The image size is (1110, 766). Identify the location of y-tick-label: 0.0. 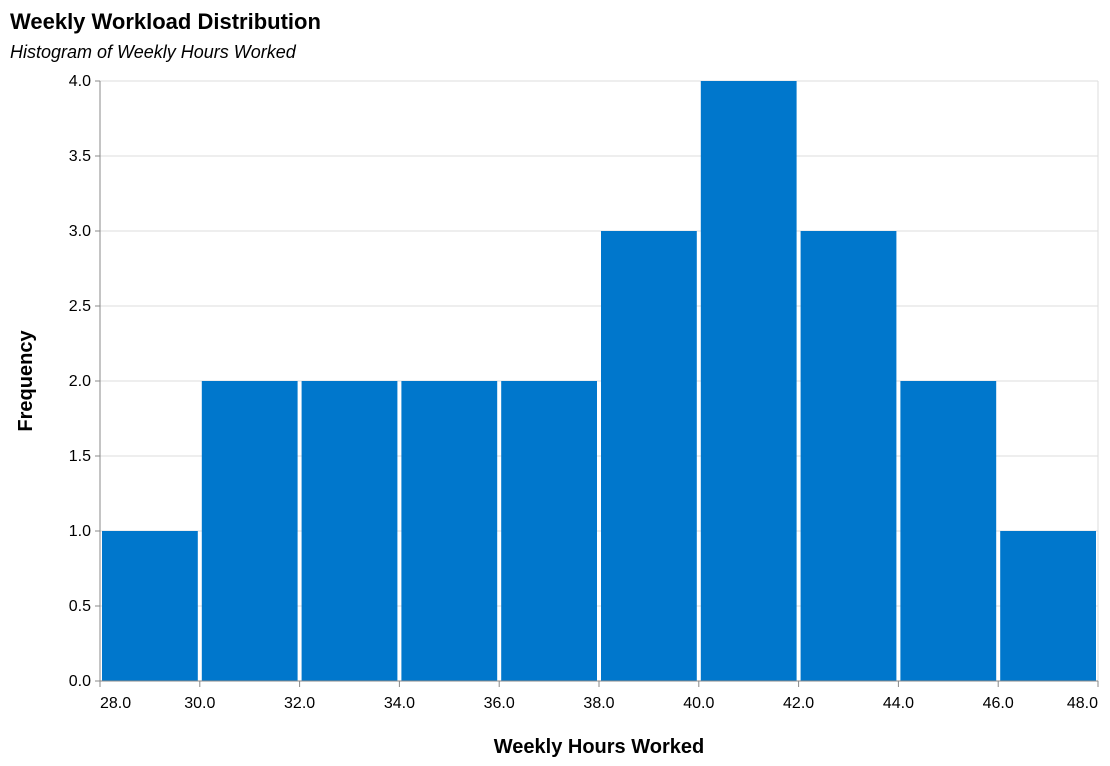
(80, 681).